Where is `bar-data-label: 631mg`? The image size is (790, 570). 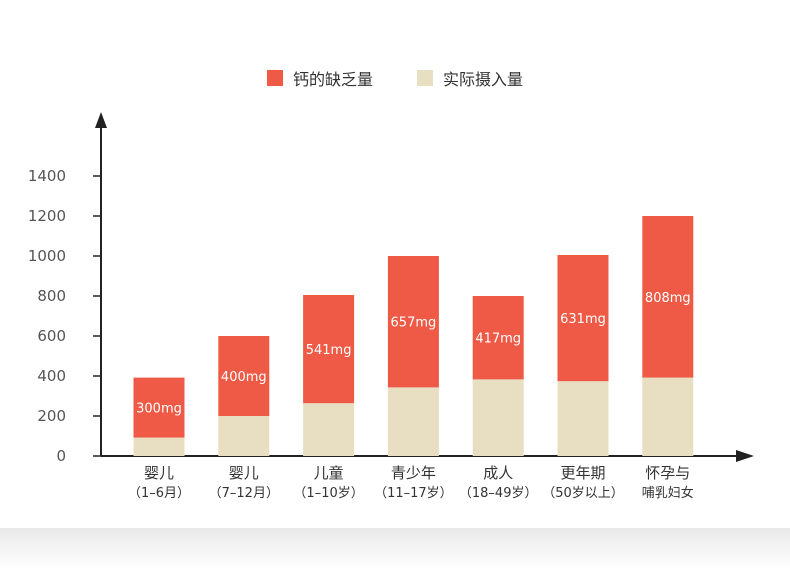
bar-data-label: 631mg is located at coordinates (583, 319).